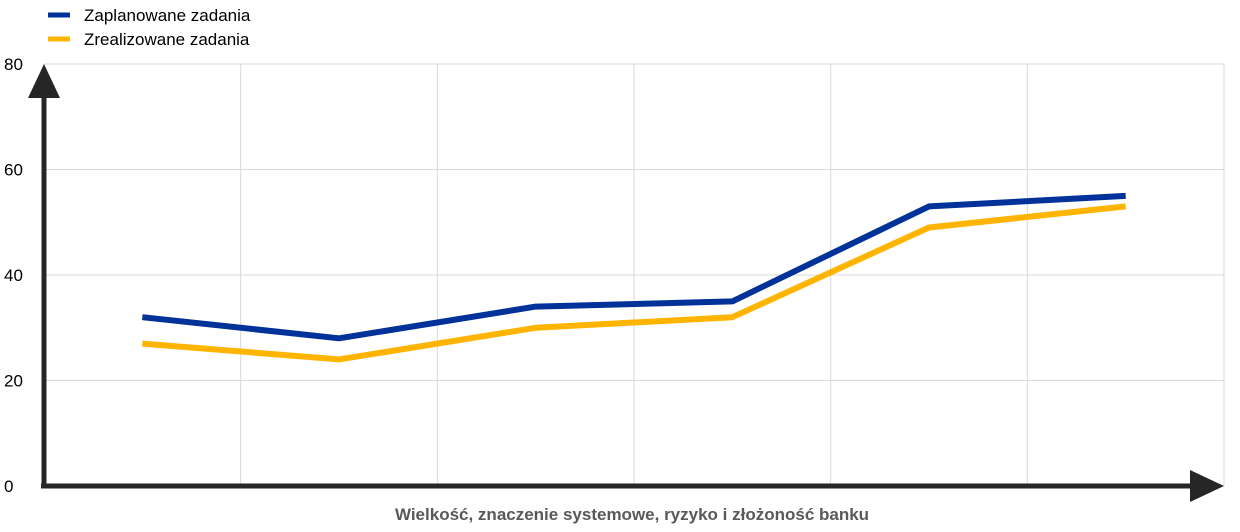 Image resolution: width=1240 pixels, height=532 pixels. I want to click on y-tick-labels: 0 20 40 60 80, so click(13, 275).